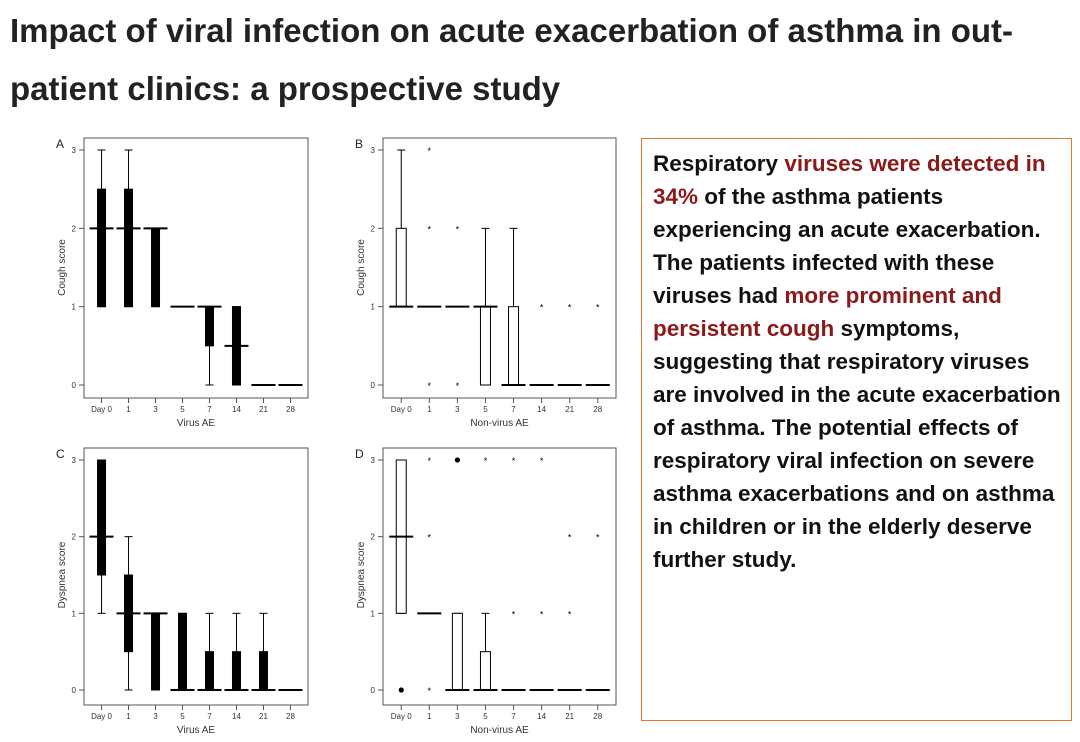  I want to click on summary-highlight-cough: more prominent and persistent cough, so click(827, 312).